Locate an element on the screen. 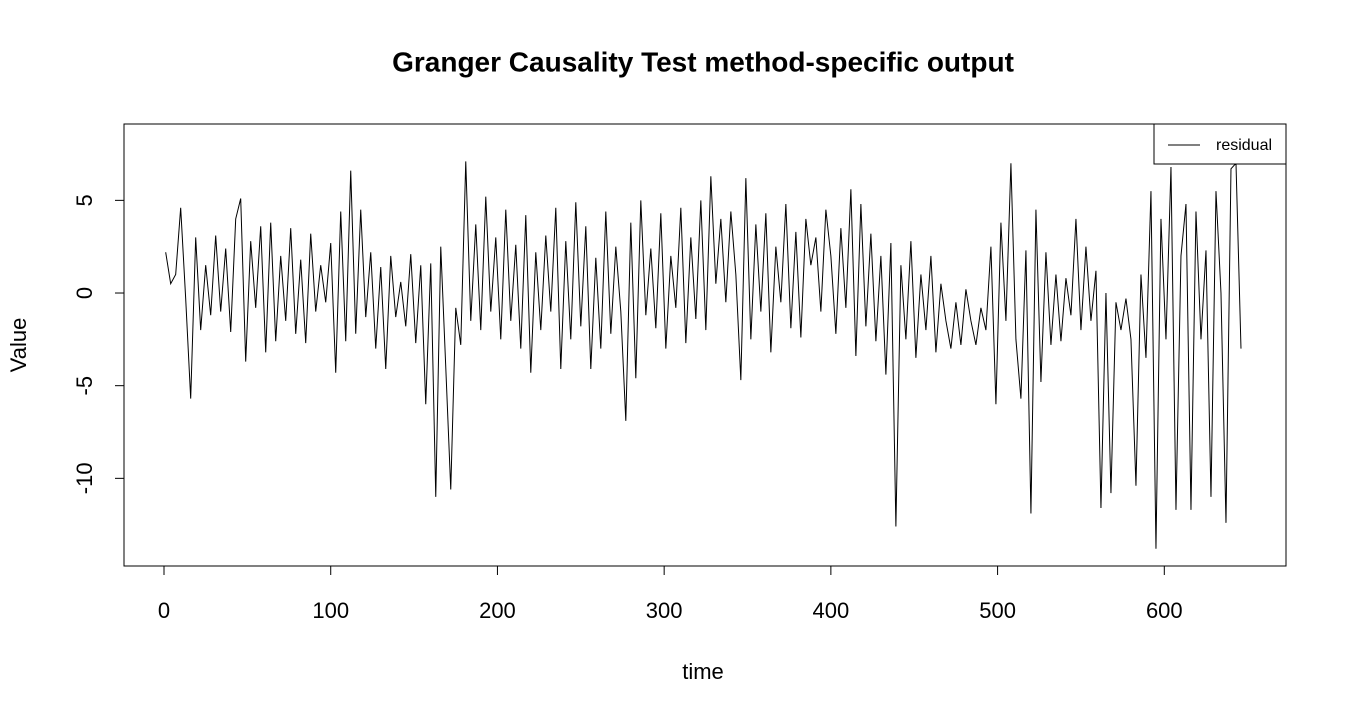 Image resolution: width=1350 pixels, height=720 pixels. y-tick-label: -10 is located at coordinates (84, 478).